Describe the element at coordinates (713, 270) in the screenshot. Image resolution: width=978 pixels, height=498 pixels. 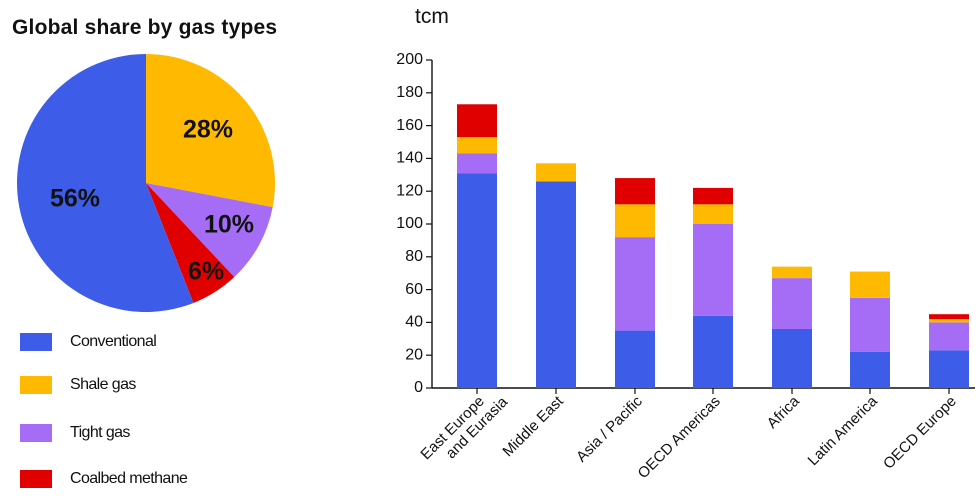
I see `bar-oecd-americas-tight-gas` at that location.